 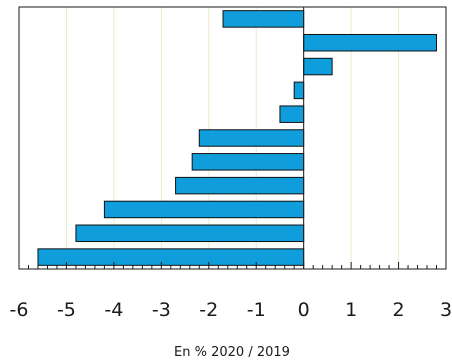 What do you see at coordinates (19, 310) in the screenshot?
I see `x-tick-label: -6` at bounding box center [19, 310].